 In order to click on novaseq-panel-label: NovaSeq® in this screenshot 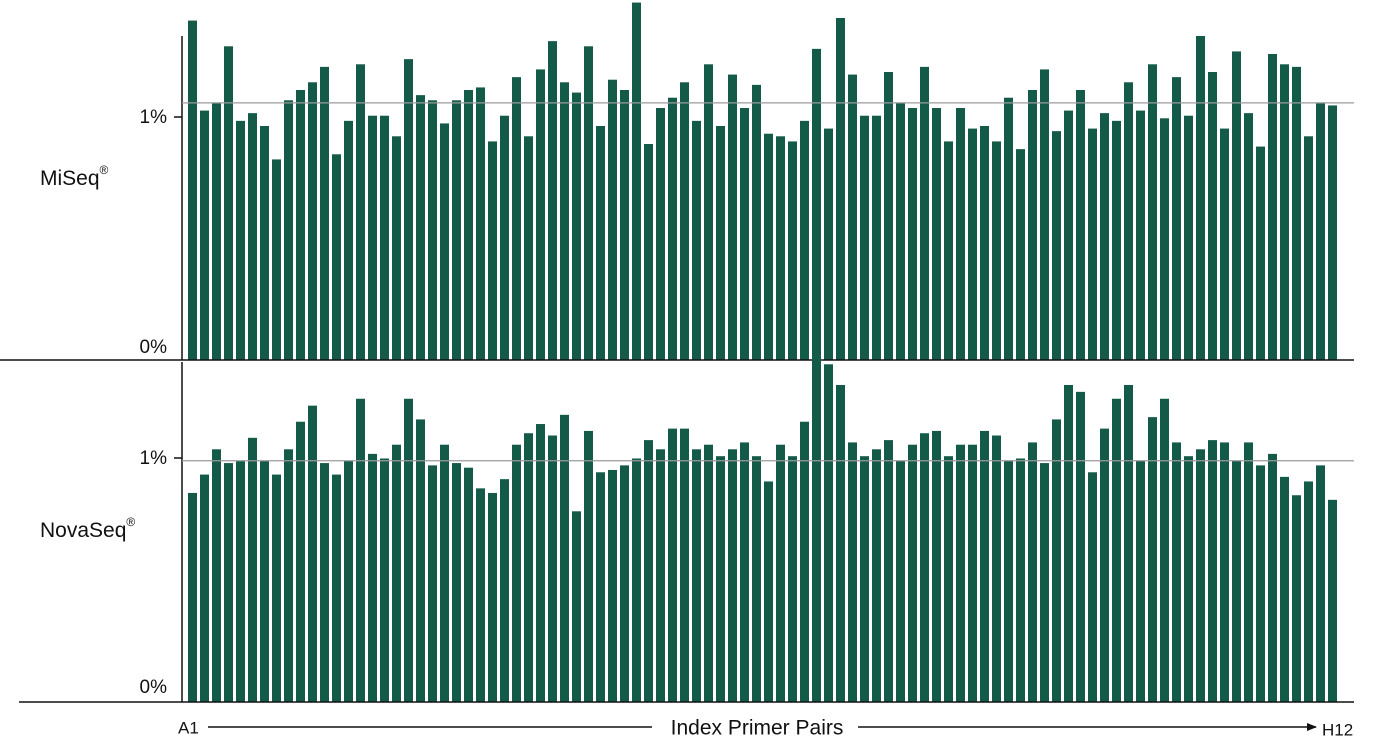, I will do `click(87, 528)`.